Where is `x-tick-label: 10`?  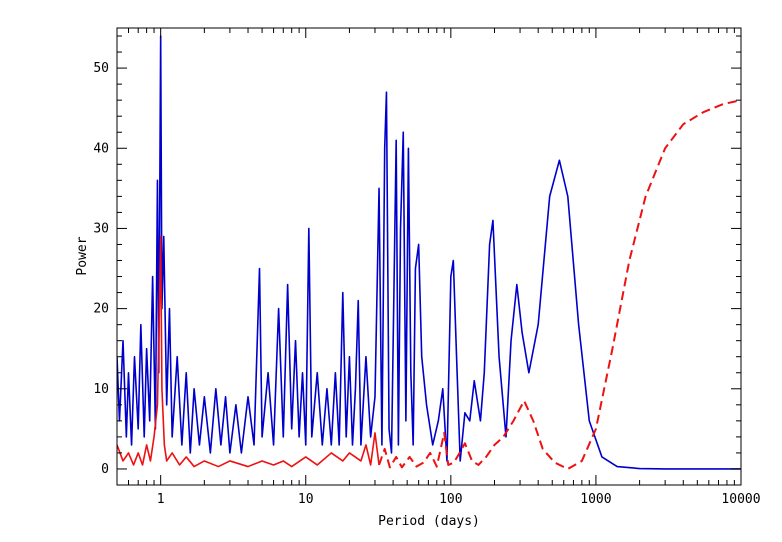 x-tick-label: 10 is located at coordinates (306, 499).